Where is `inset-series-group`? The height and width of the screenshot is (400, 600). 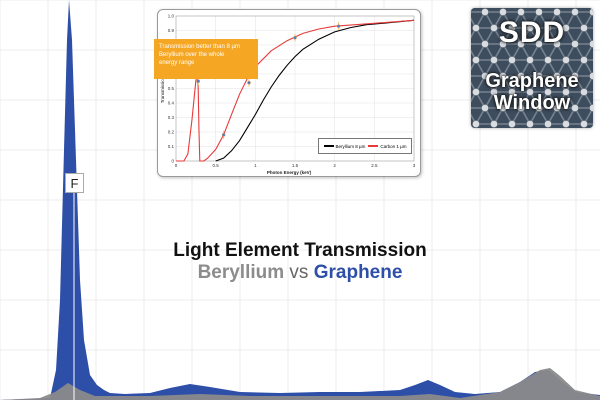
inset-series-group is located at coordinates (295, 90).